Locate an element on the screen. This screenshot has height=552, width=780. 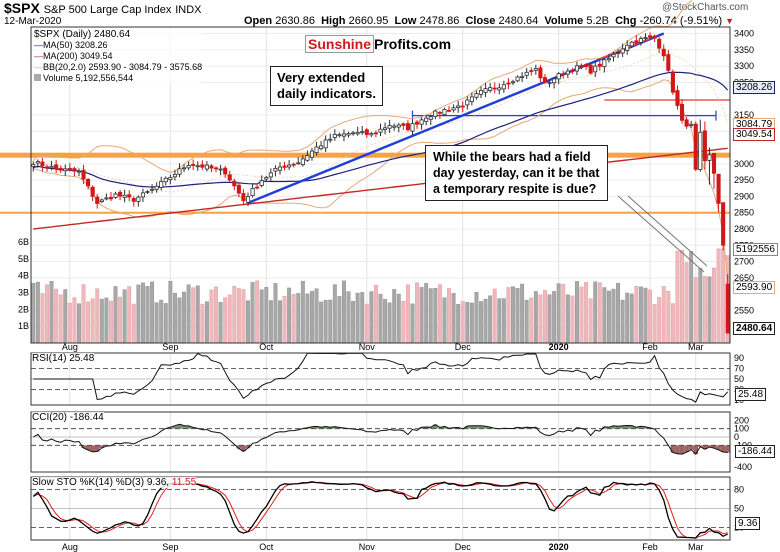
price-tick-label: 2950 is located at coordinates (744, 180).